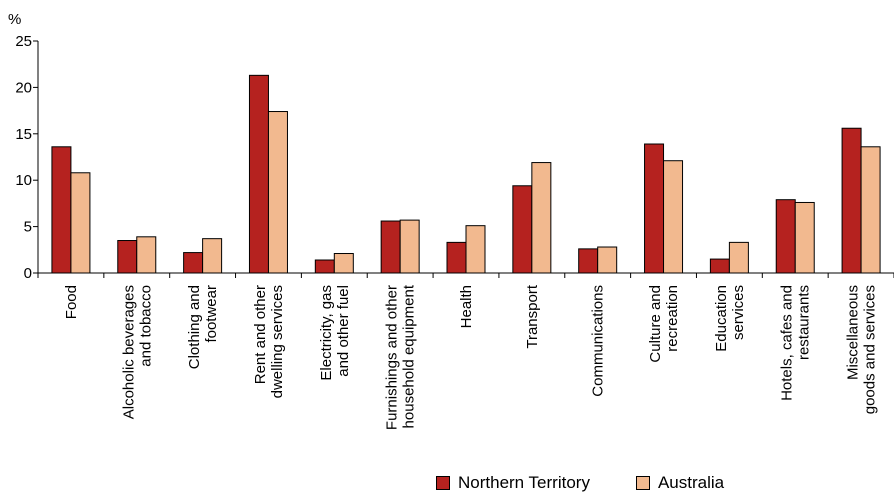 Image resolution: width=894 pixels, height=497 pixels. What do you see at coordinates (14, 19) in the screenshot?
I see `y-axis-unit-label: %` at bounding box center [14, 19].